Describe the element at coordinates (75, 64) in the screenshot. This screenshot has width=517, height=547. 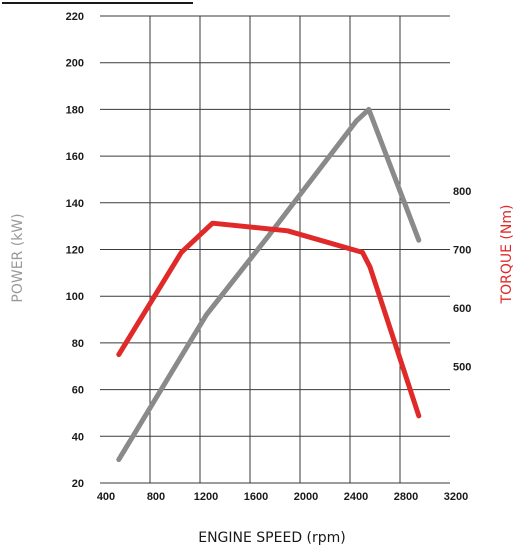
I see `left-y-tick-label: 200` at that location.